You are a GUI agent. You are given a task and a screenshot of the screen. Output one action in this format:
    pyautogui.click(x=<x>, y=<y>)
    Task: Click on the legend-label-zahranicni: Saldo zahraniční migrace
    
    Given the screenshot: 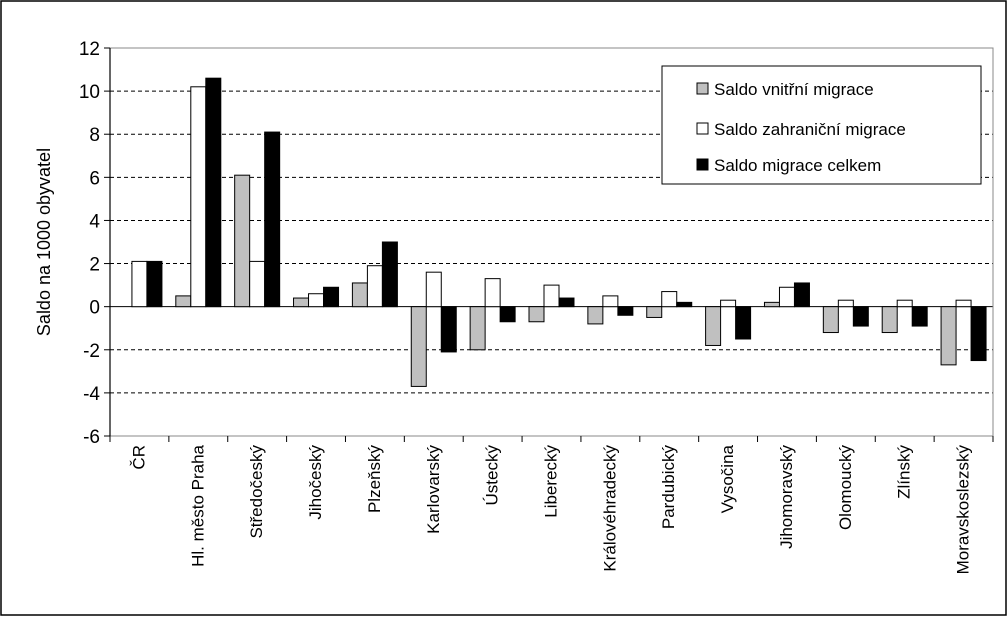 What is the action you would take?
    pyautogui.click(x=810, y=129)
    